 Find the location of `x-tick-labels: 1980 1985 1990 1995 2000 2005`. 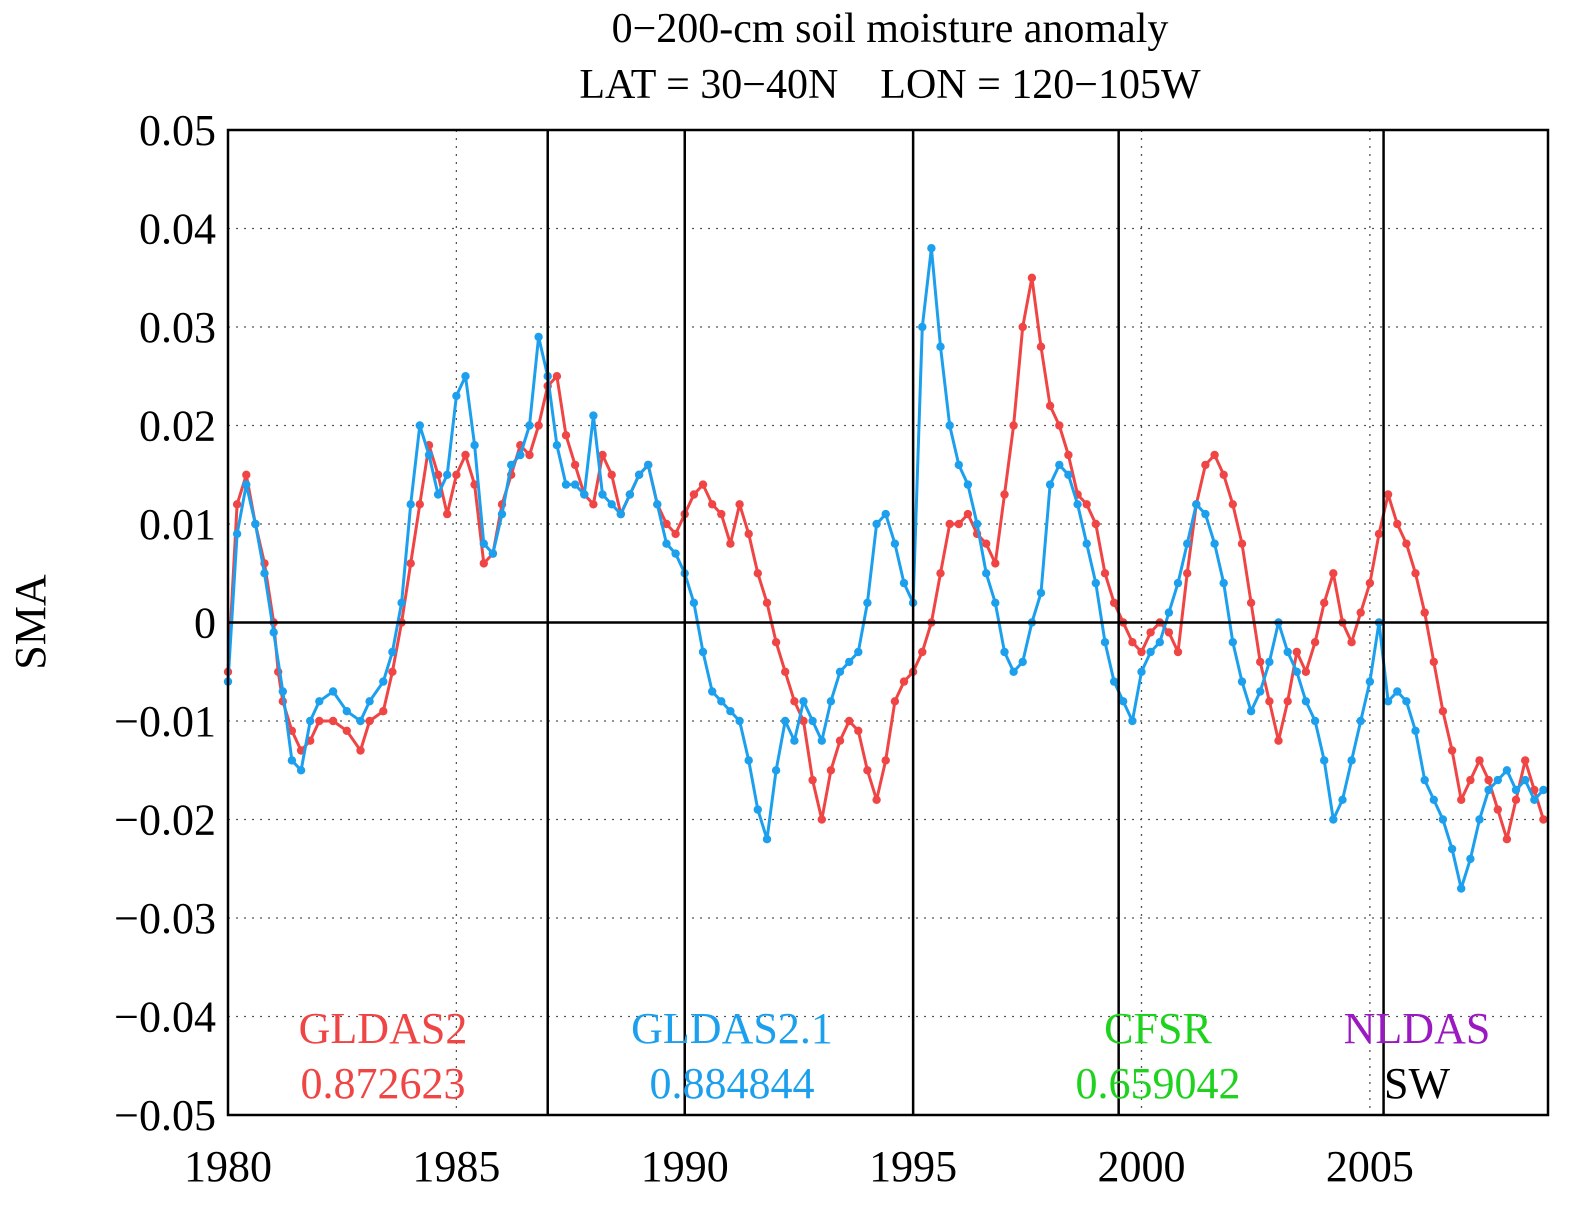

x-tick-labels: 1980 1985 1990 1995 2000 2005 is located at coordinates (799, 1166).